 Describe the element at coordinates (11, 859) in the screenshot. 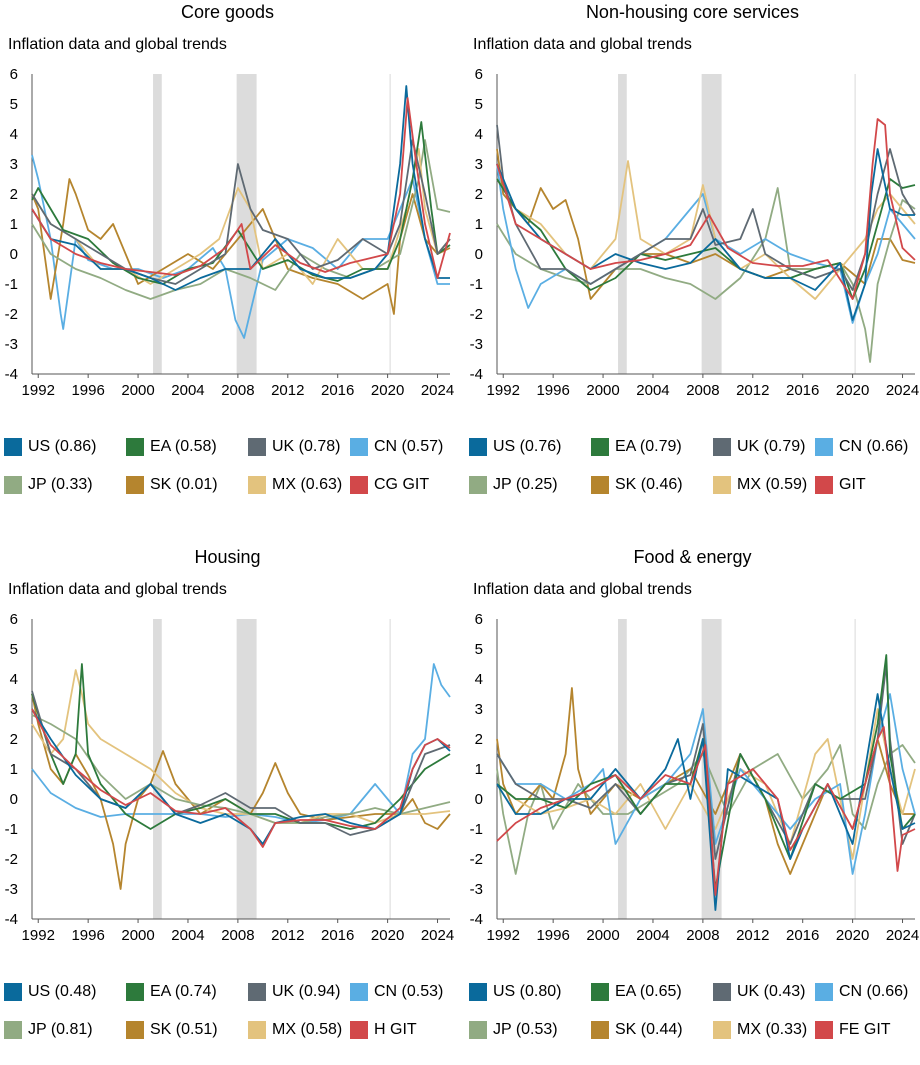

I see `y-tick-label: -2` at that location.